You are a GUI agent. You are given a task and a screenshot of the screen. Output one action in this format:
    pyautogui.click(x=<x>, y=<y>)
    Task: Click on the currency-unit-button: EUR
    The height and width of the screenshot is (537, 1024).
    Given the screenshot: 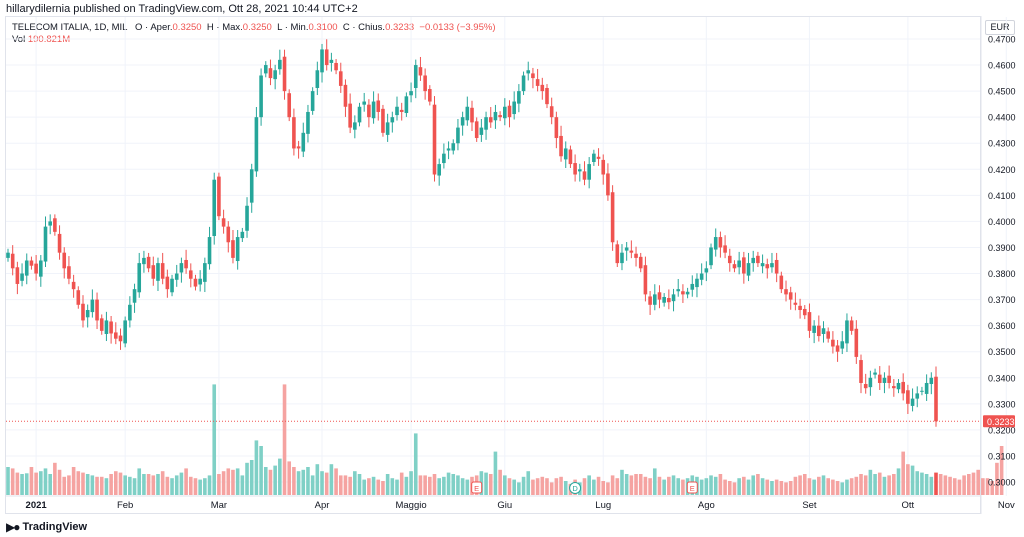 What is the action you would take?
    pyautogui.click(x=1000, y=27)
    